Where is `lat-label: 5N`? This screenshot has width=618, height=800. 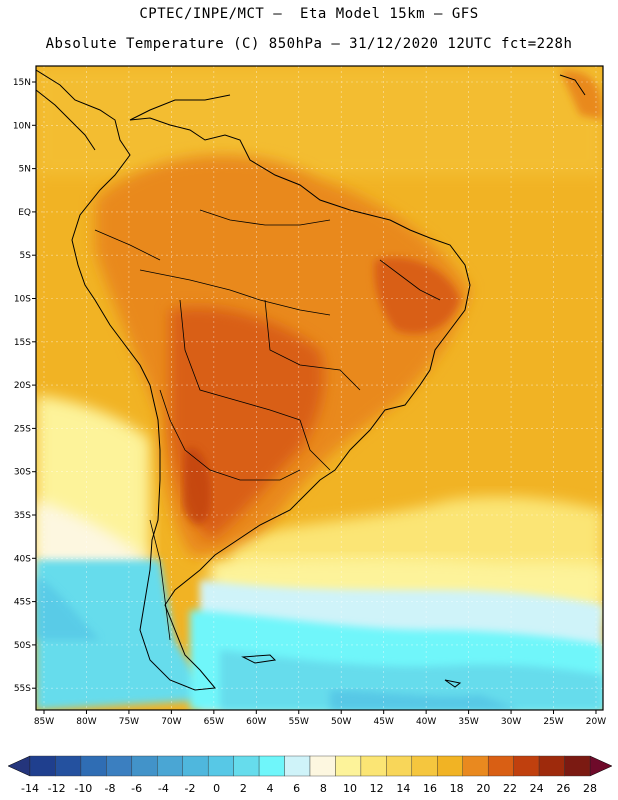
lat-label: 5N is located at coordinates (25, 170).